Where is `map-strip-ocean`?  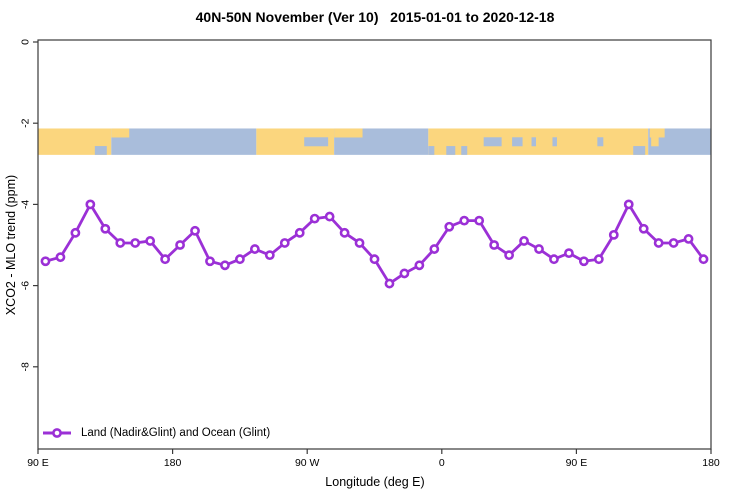 map-strip-ocean is located at coordinates (184, 141).